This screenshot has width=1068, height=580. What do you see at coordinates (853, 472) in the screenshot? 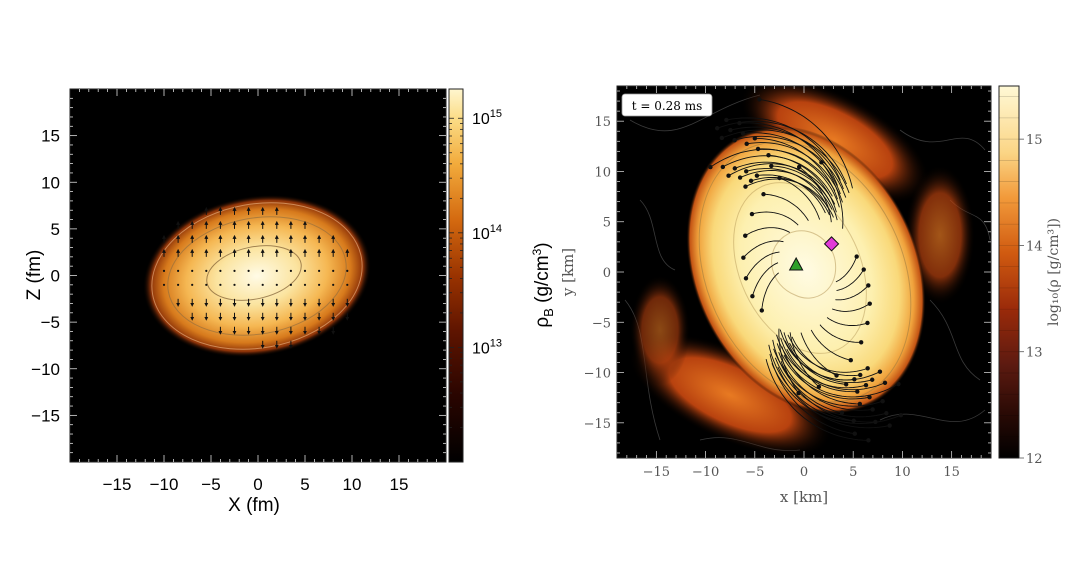
I see `right-x-tick-label: 5` at bounding box center [853, 472].